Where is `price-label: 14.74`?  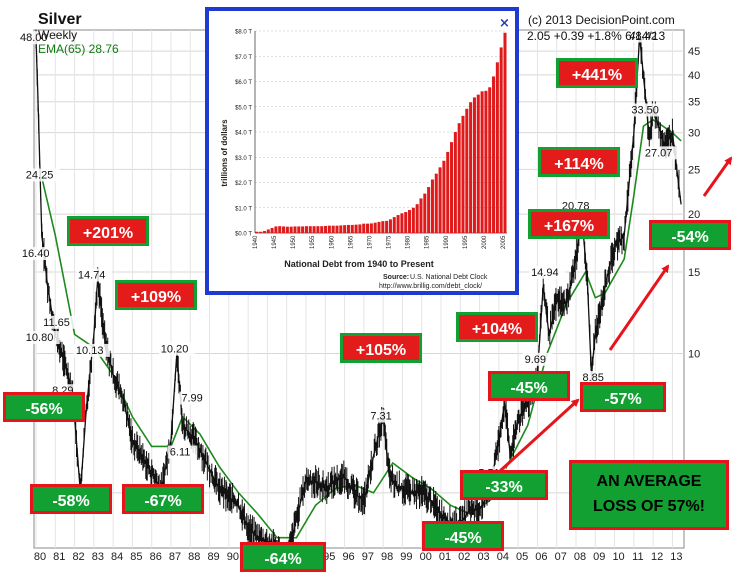
price-label: 14.74 is located at coordinates (92, 276).